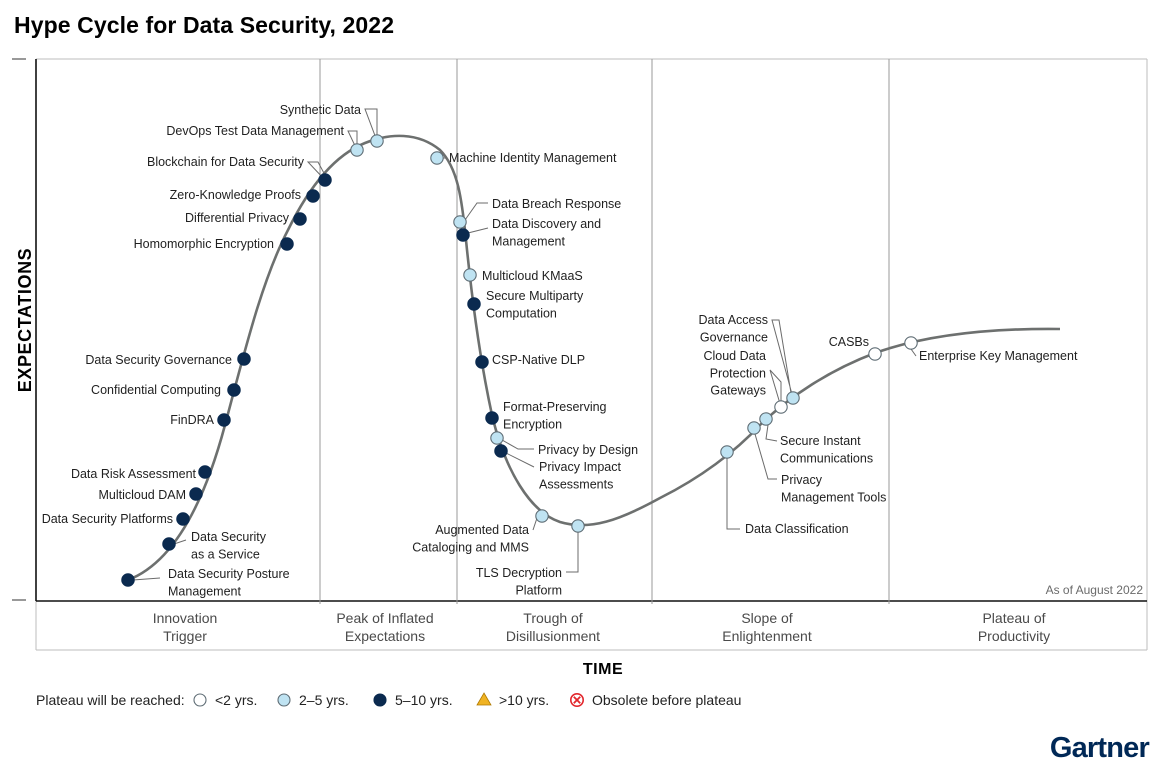 This screenshot has width=1170, height=771. Describe the element at coordinates (484, 699) in the screenshot. I see `legend-triangle-icon` at that location.